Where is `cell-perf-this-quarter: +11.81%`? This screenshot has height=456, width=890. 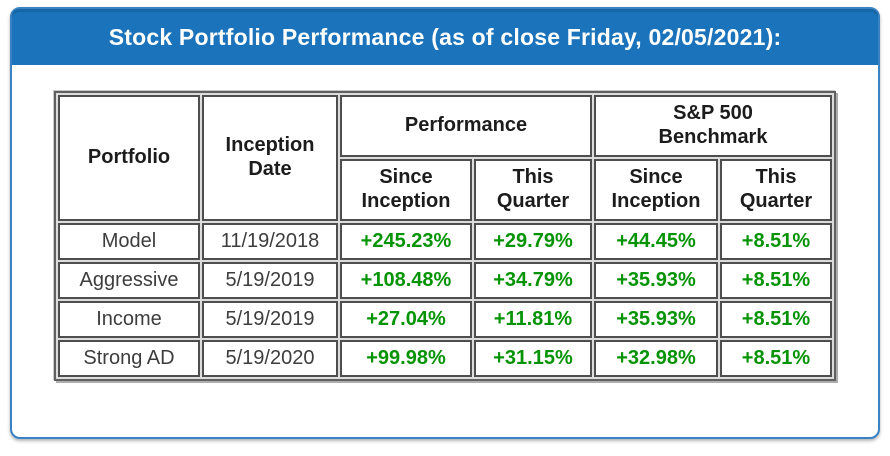 cell-perf-this-quarter: +11.81% is located at coordinates (533, 319).